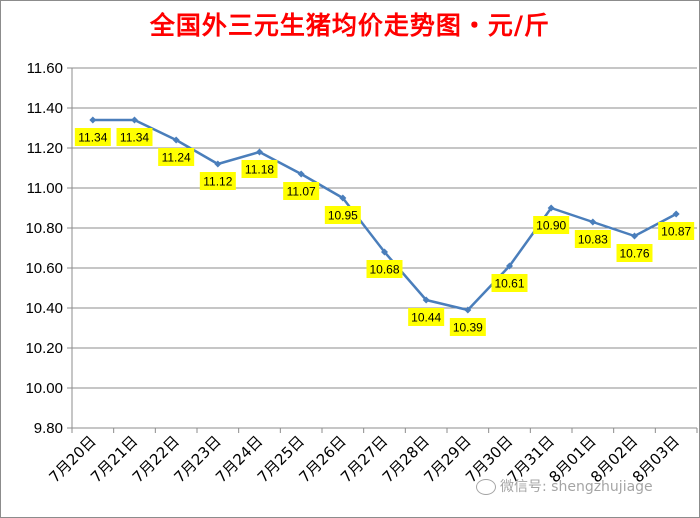 The height and width of the screenshot is (518, 700). I want to click on y-tick-label: 11.00, so click(45, 188).